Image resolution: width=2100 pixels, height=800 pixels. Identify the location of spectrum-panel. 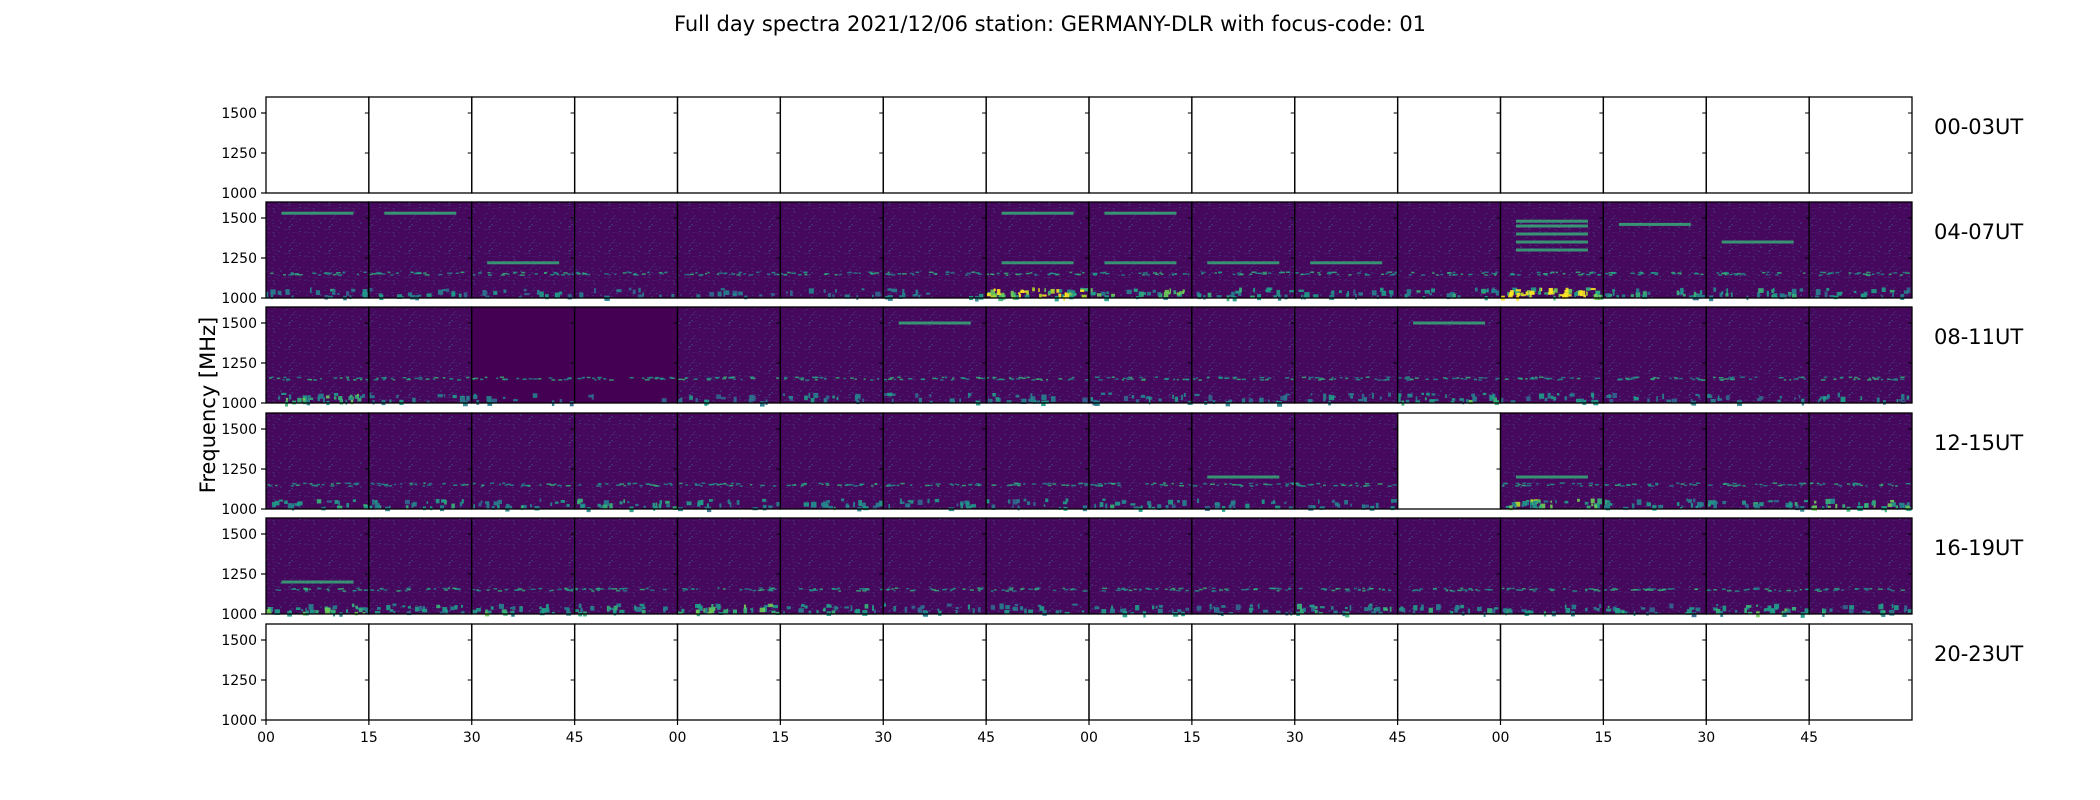
(1654, 567).